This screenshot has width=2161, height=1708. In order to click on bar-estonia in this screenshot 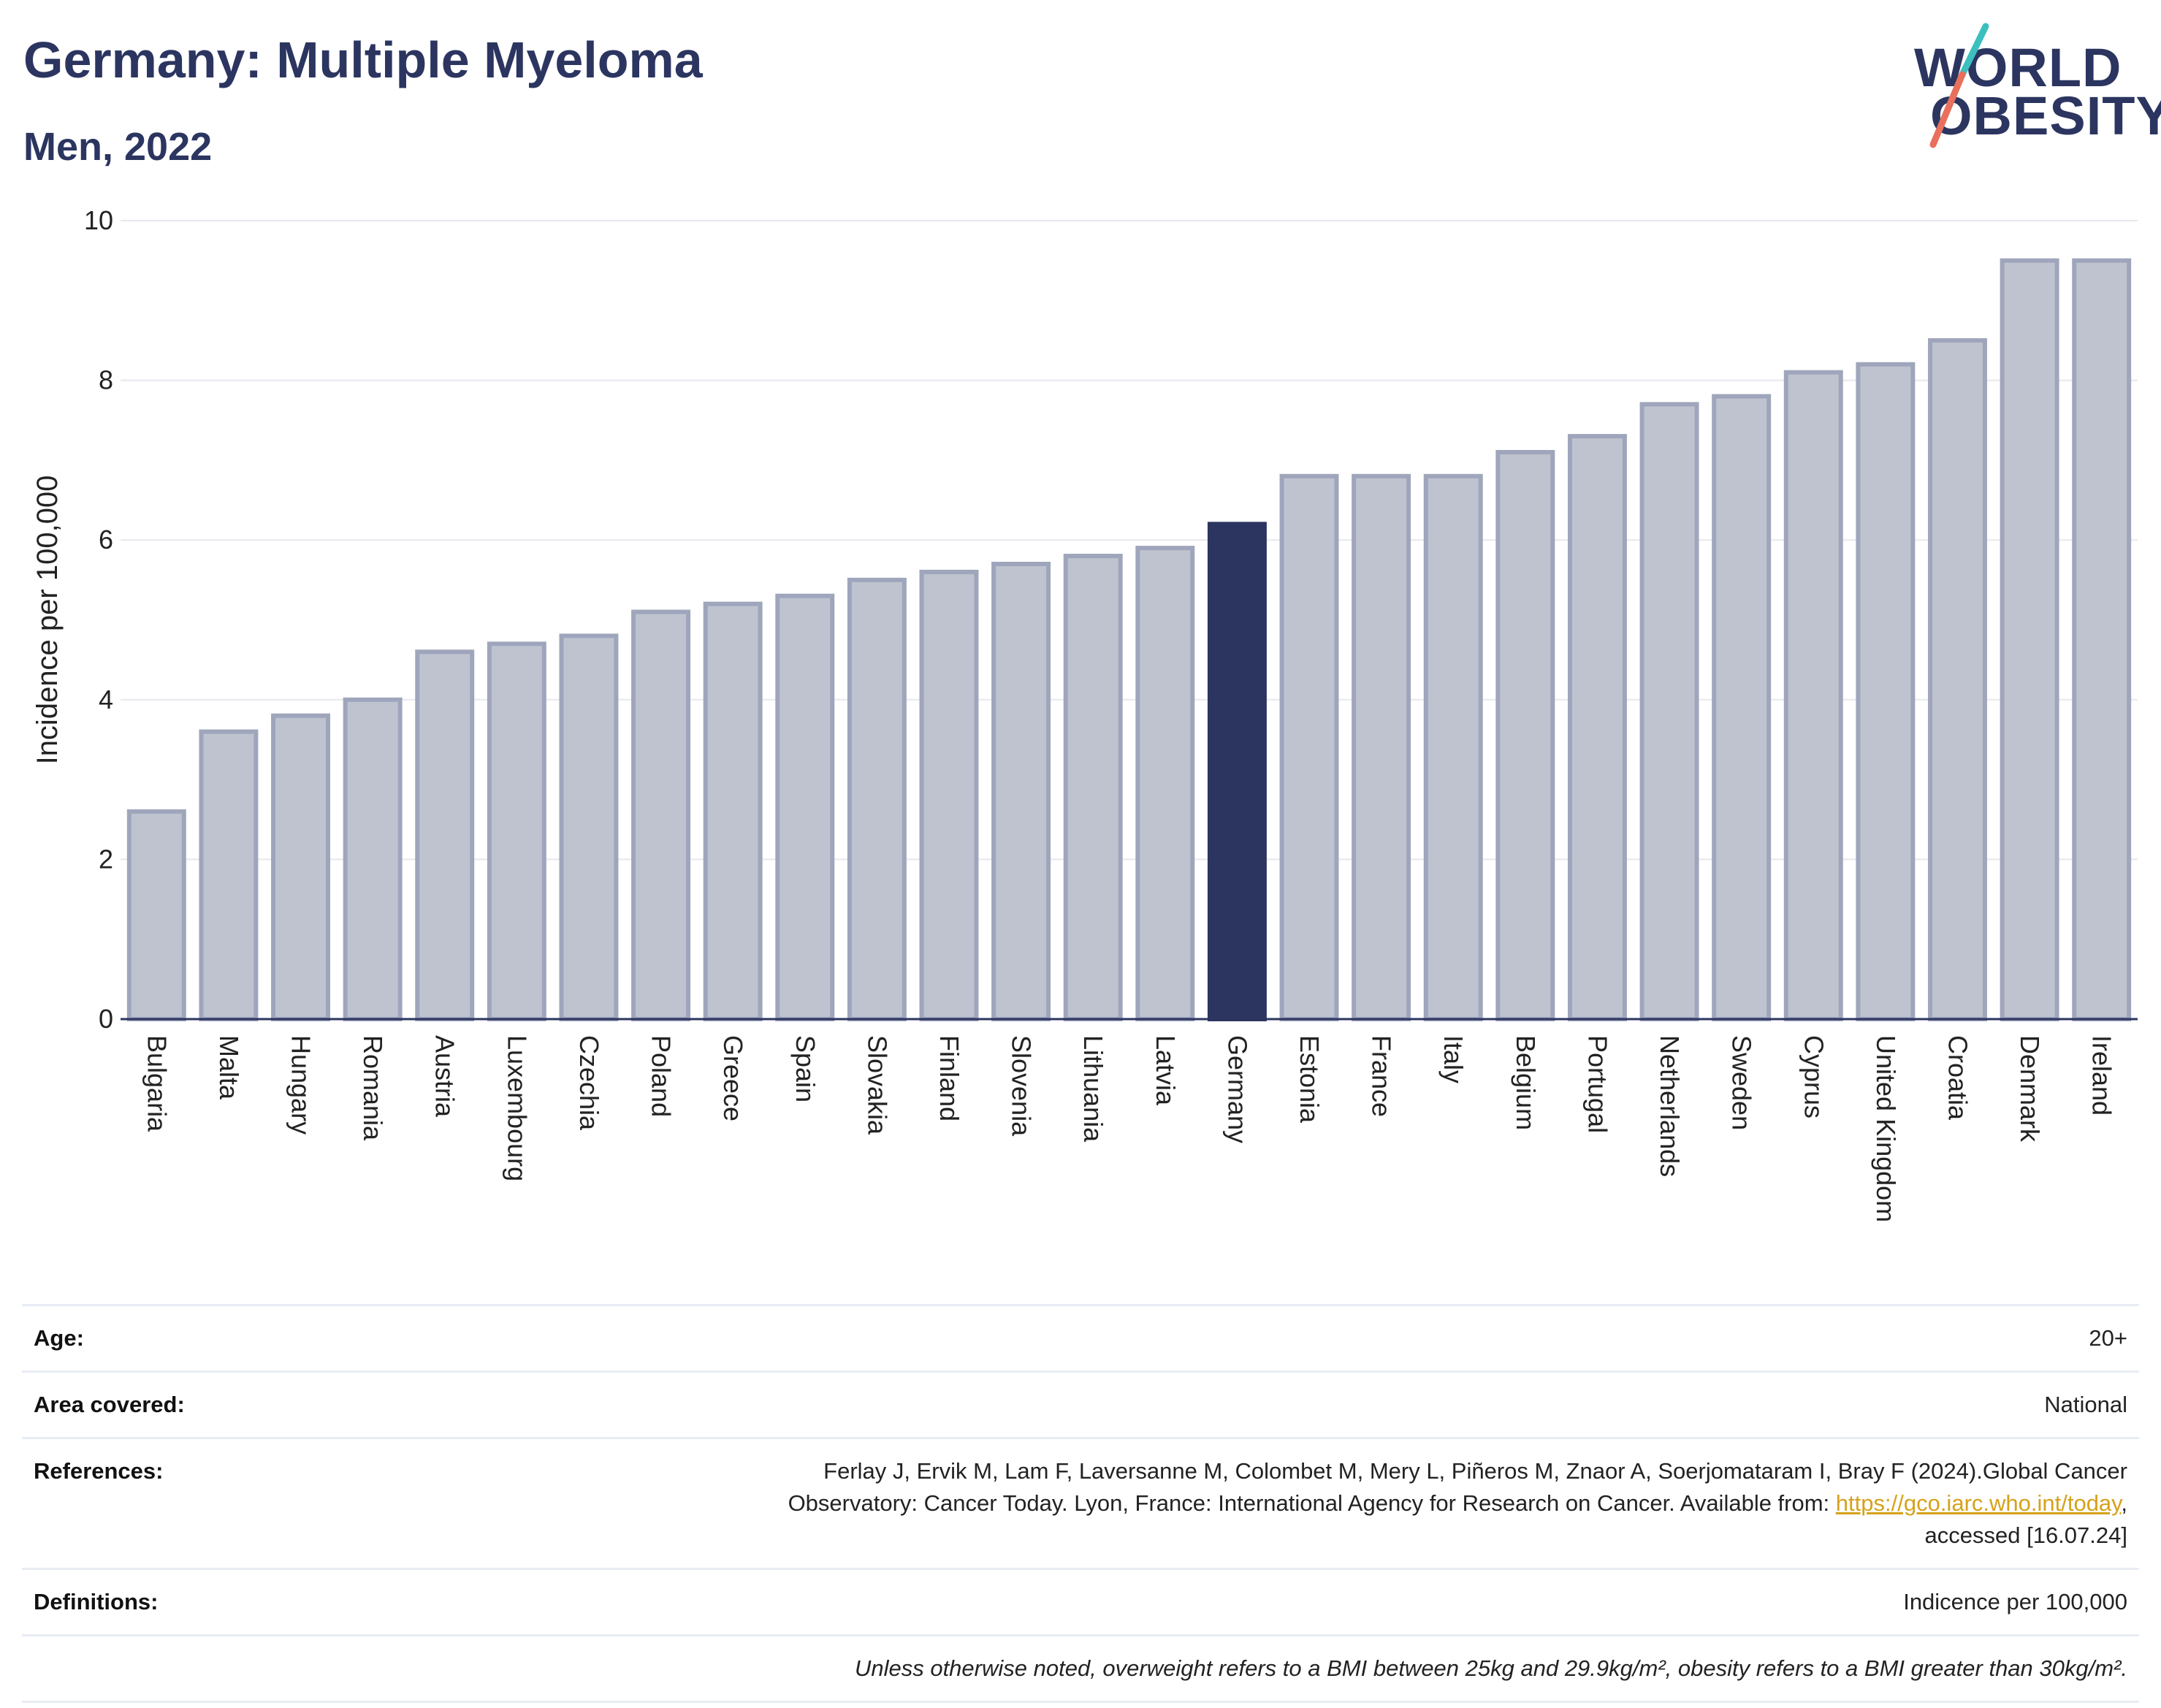, I will do `click(1309, 747)`.